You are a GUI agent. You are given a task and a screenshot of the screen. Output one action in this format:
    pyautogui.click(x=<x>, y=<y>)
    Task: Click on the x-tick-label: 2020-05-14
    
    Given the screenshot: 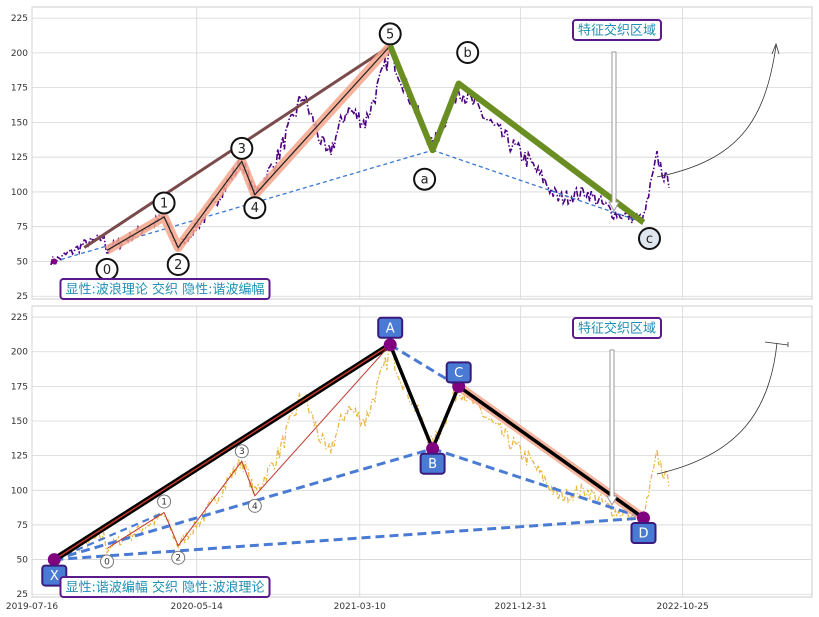 What is the action you would take?
    pyautogui.click(x=197, y=607)
    